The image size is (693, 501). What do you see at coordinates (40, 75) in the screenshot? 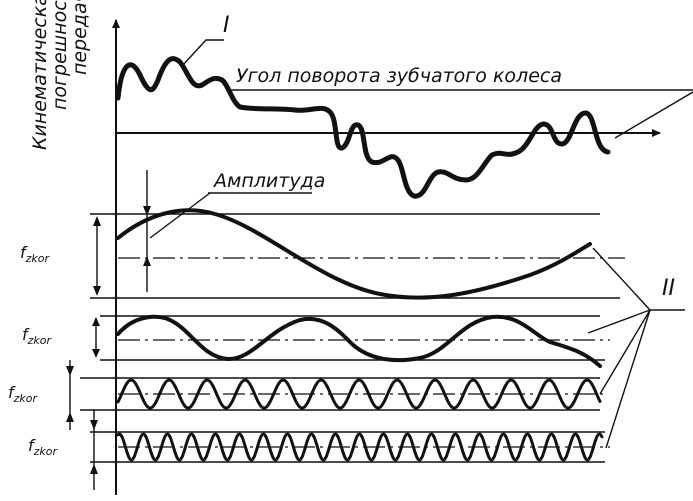
I see `y-axis-label-line-1: Кинематическая` at bounding box center [40, 75].